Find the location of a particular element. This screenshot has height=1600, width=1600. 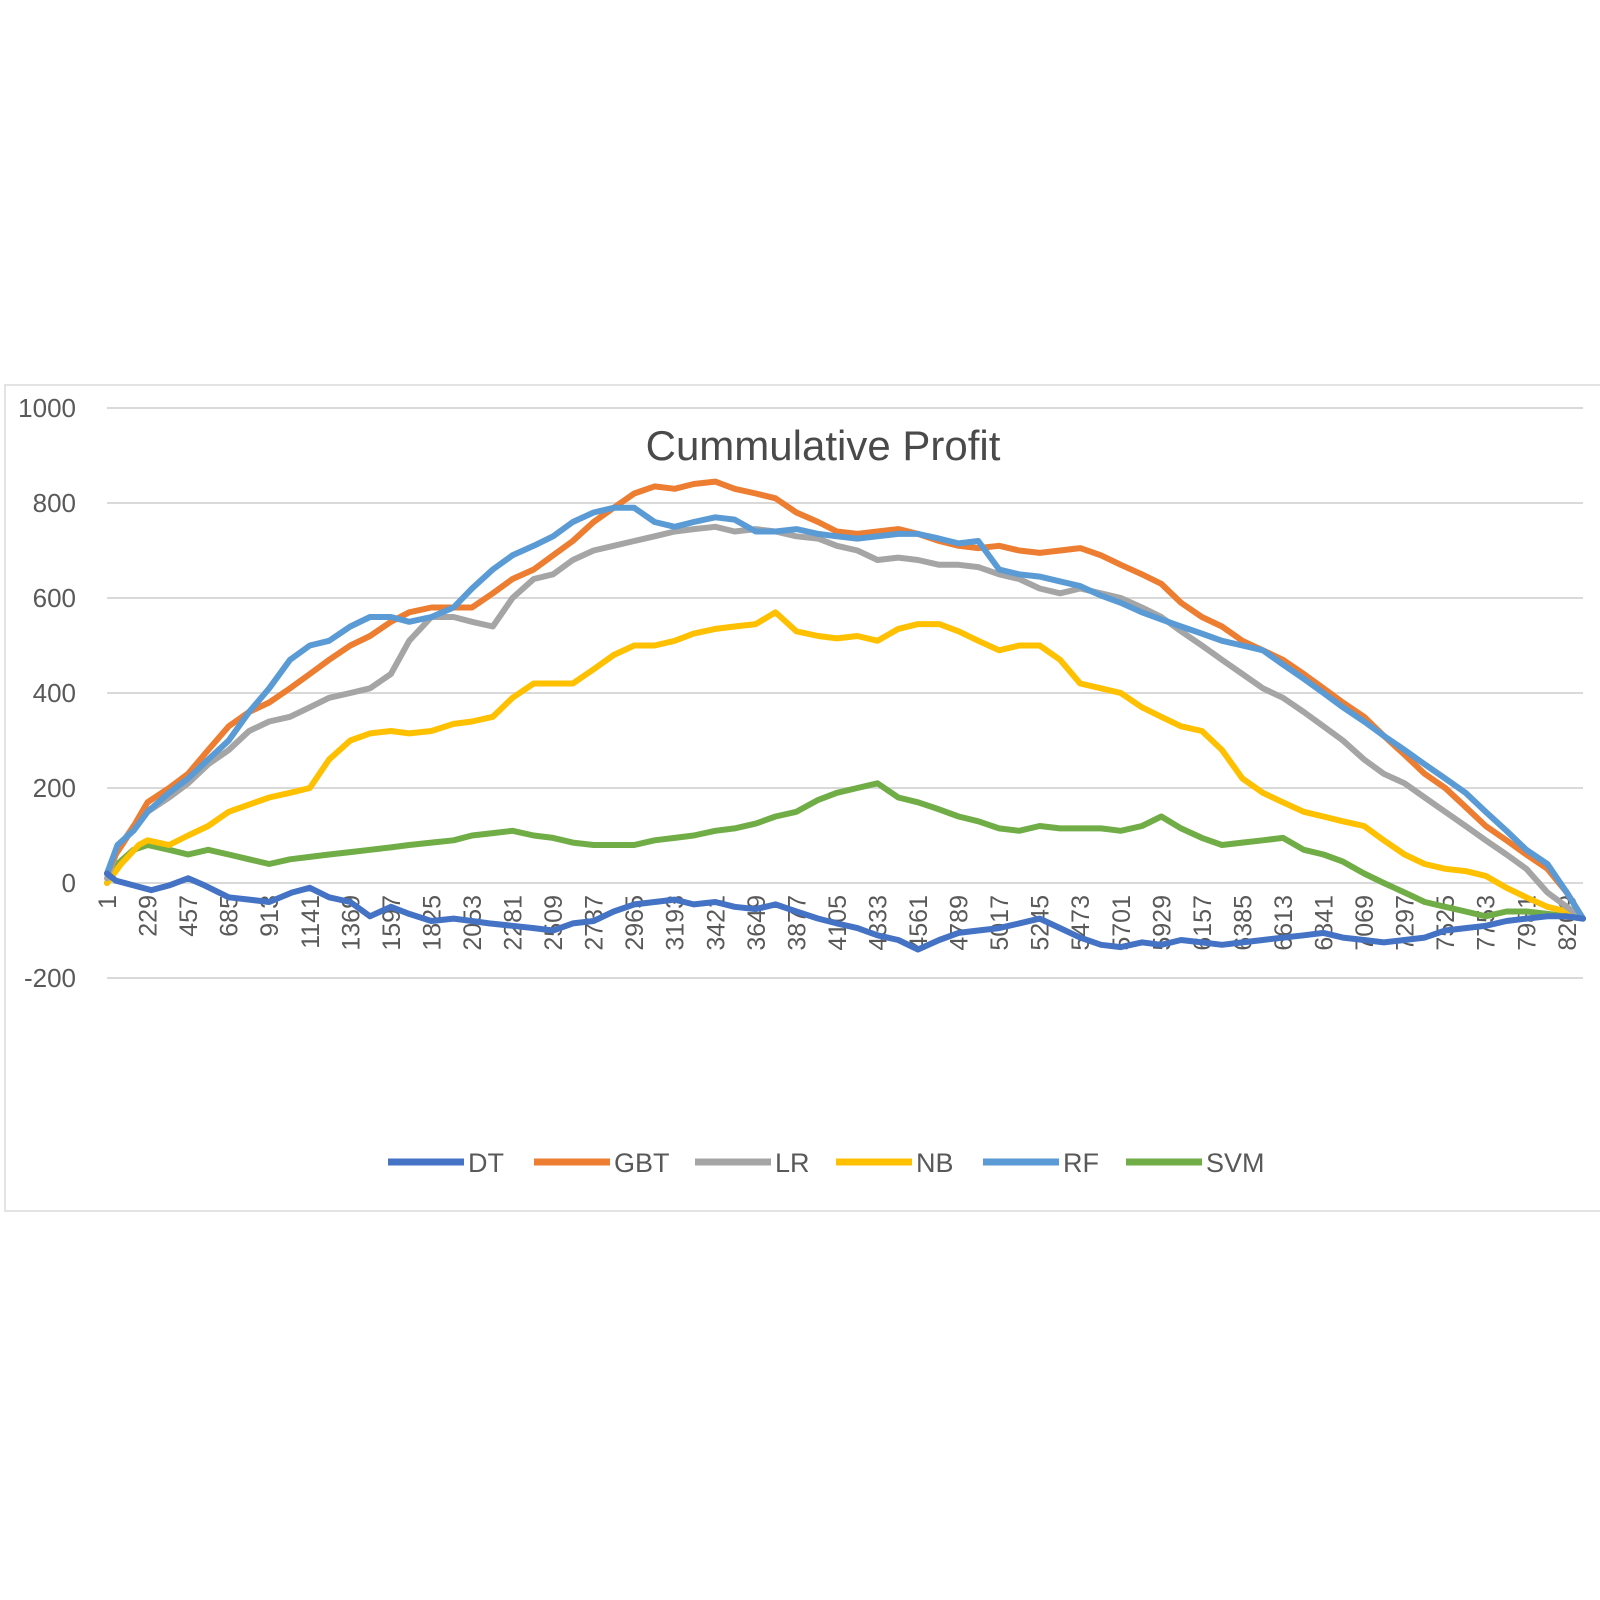

chart-title: Cummulative Profit is located at coordinates (823, 445).